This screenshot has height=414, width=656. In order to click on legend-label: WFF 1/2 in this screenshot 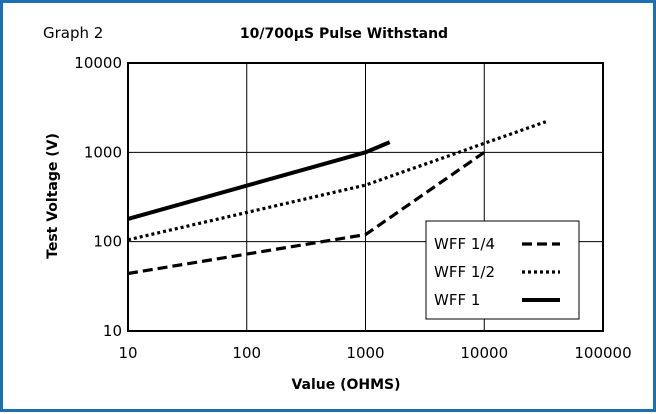, I will do `click(464, 272)`.